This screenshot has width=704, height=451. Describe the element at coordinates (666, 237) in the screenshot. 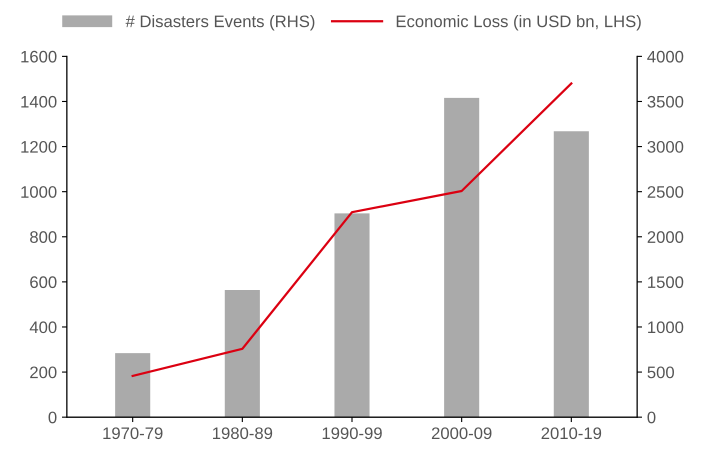

I see `y2-tick-label: 2000` at that location.